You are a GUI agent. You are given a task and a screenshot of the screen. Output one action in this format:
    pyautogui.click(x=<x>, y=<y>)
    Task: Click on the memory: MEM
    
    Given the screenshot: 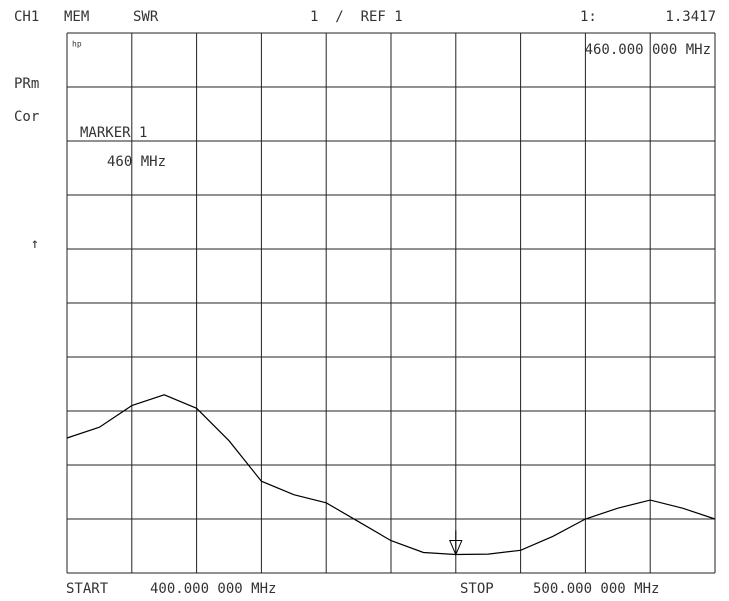 What is the action you would take?
    pyautogui.click(x=76, y=17)
    